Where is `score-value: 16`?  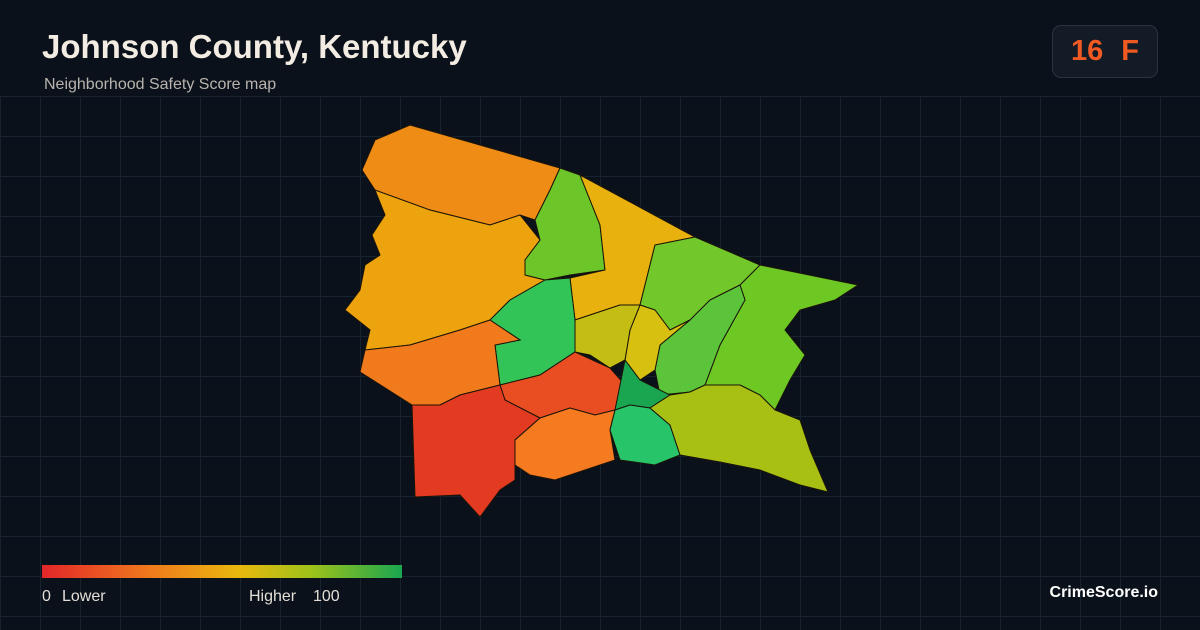
score-value: 16 is located at coordinates (1087, 51).